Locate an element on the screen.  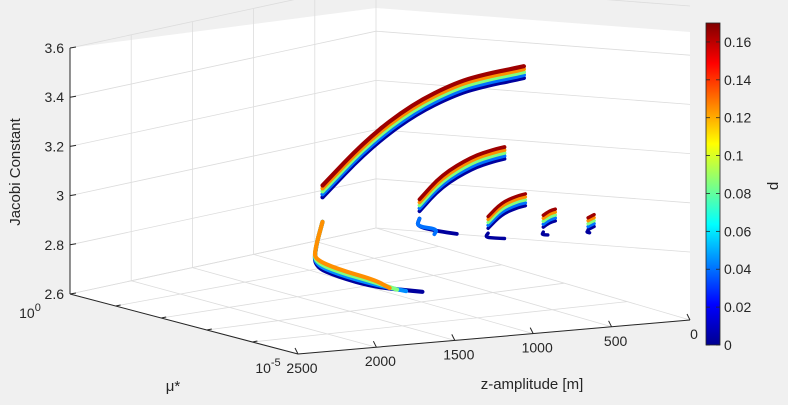
x-tick-label: 0 is located at coordinates (694, 334).